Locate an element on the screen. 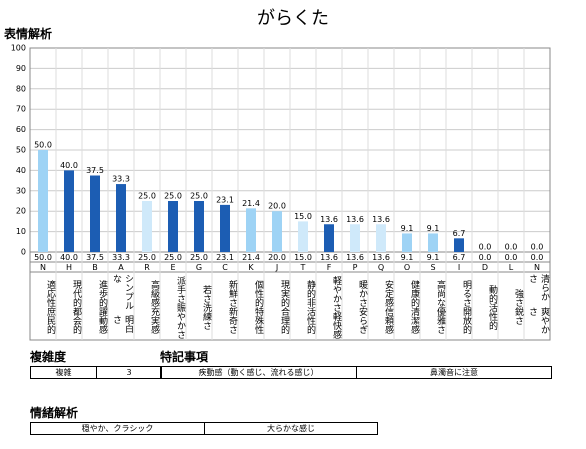  category-label: 若さ 洗練さ is located at coordinates (199, 307).